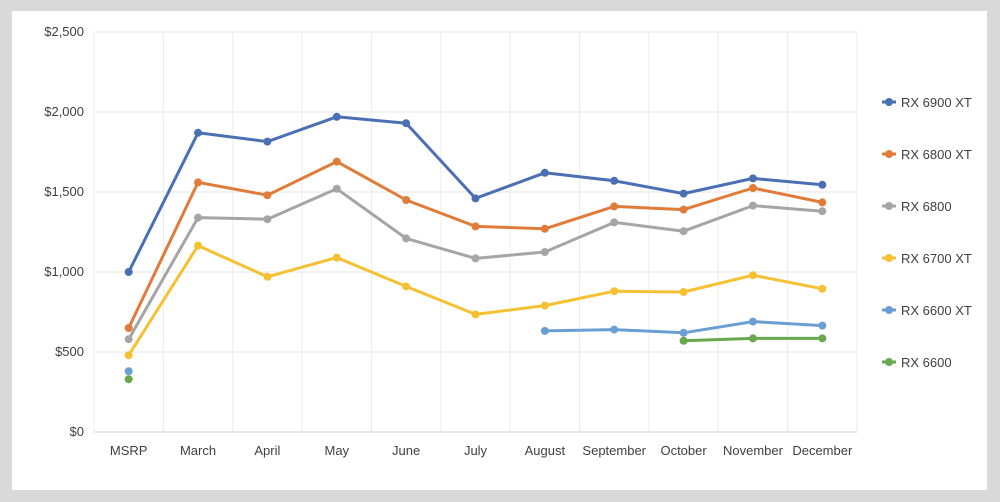  I want to click on legend-entry: RX 6700 XT, so click(936, 258).